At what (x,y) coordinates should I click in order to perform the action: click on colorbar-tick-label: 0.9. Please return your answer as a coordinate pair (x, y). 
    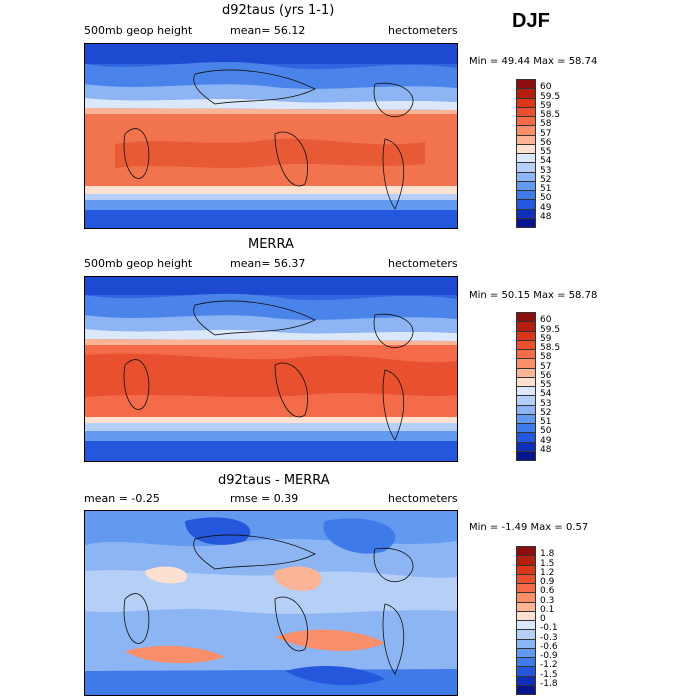
    Looking at the image, I should click on (547, 582).